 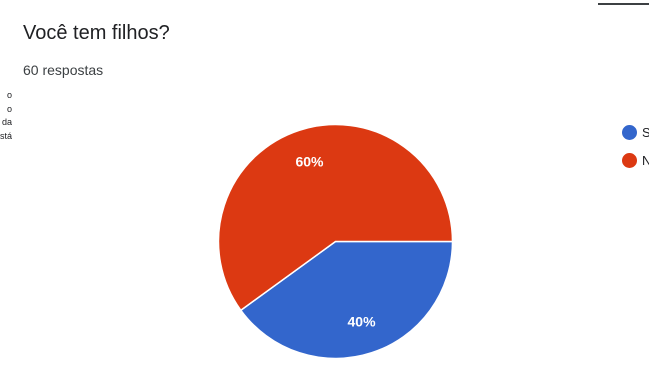 I want to click on pie-slice-labels: 40% 60%, so click(x=335, y=241).